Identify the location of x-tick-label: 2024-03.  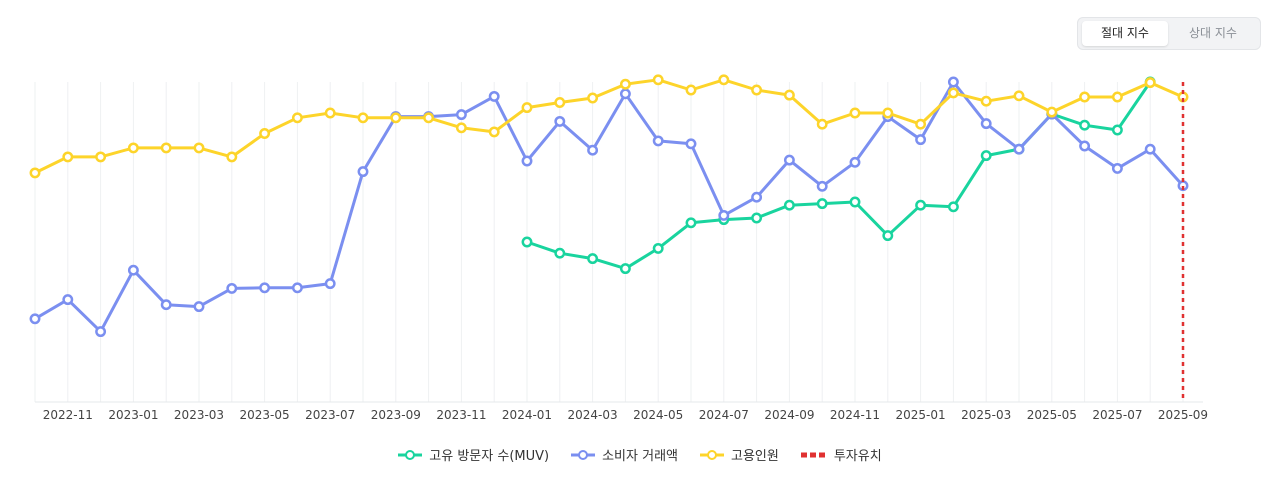
(593, 415).